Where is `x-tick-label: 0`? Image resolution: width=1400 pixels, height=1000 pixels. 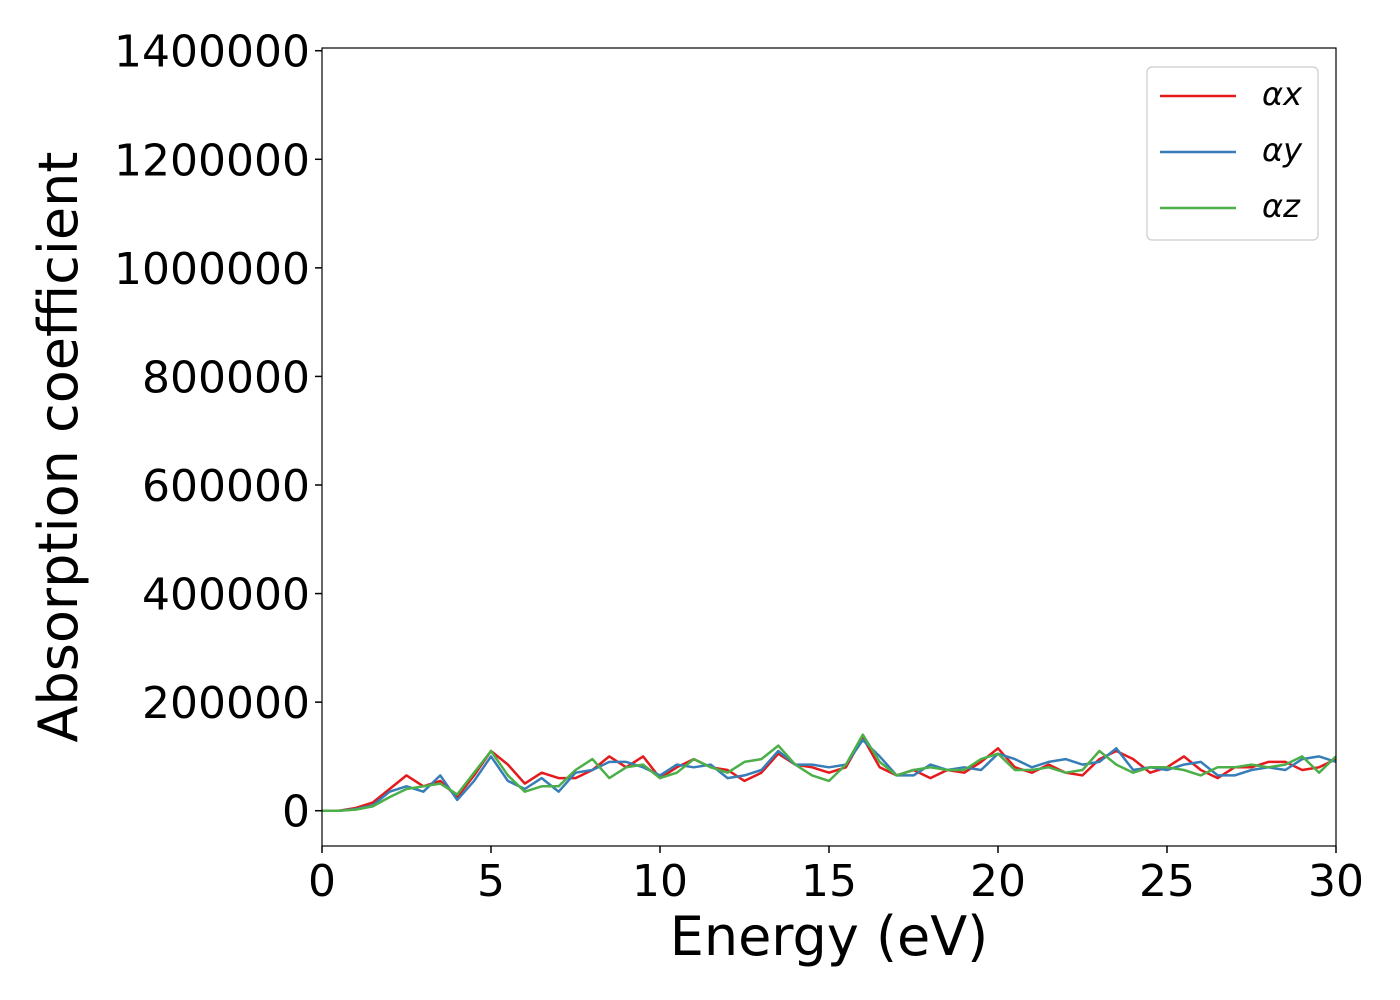
x-tick-label: 0 is located at coordinates (322, 881).